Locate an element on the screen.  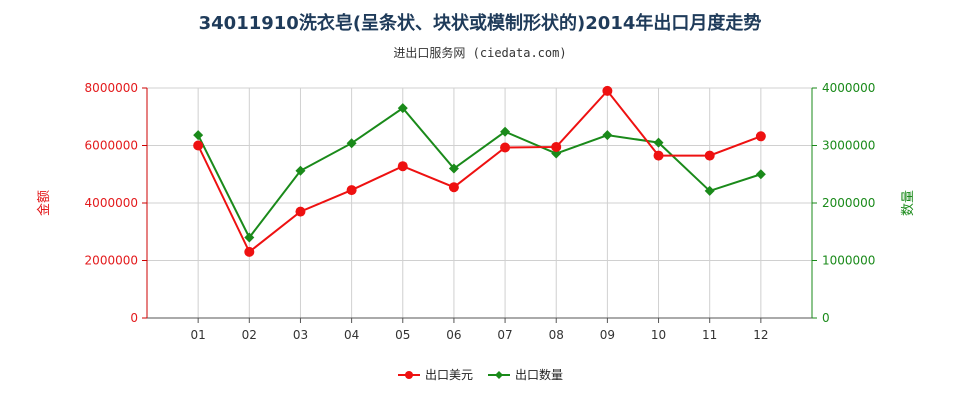
legend-label: 出口美元 is located at coordinates (449, 375).